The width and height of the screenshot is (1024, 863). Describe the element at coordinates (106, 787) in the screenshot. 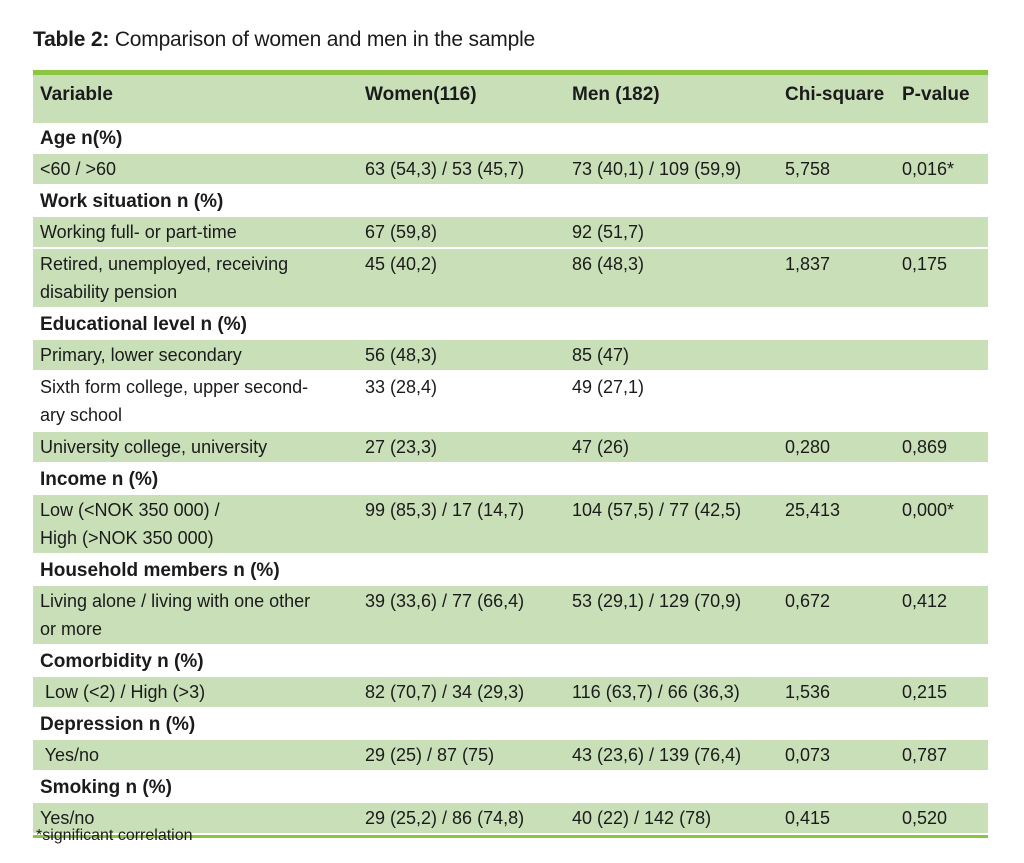

I see `section-label: Smoking n (%)` at that location.